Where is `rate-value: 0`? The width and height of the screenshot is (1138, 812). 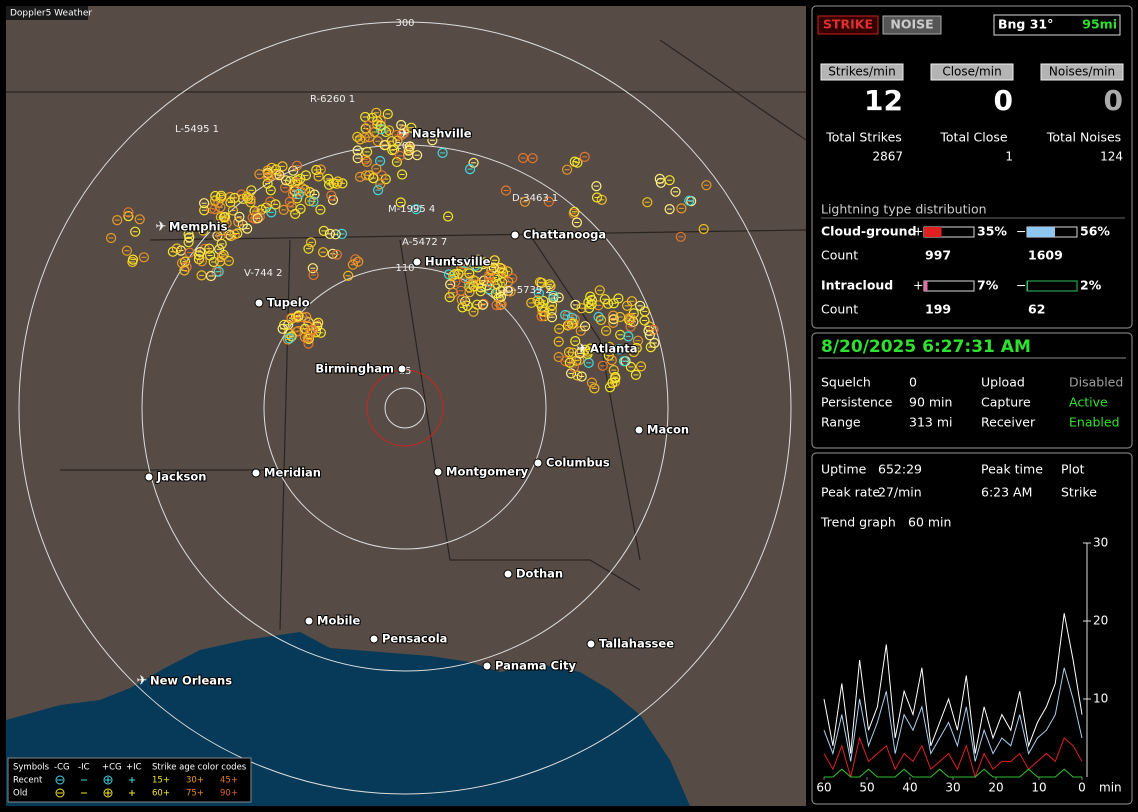
rate-value: 0 is located at coordinates (1003, 100).